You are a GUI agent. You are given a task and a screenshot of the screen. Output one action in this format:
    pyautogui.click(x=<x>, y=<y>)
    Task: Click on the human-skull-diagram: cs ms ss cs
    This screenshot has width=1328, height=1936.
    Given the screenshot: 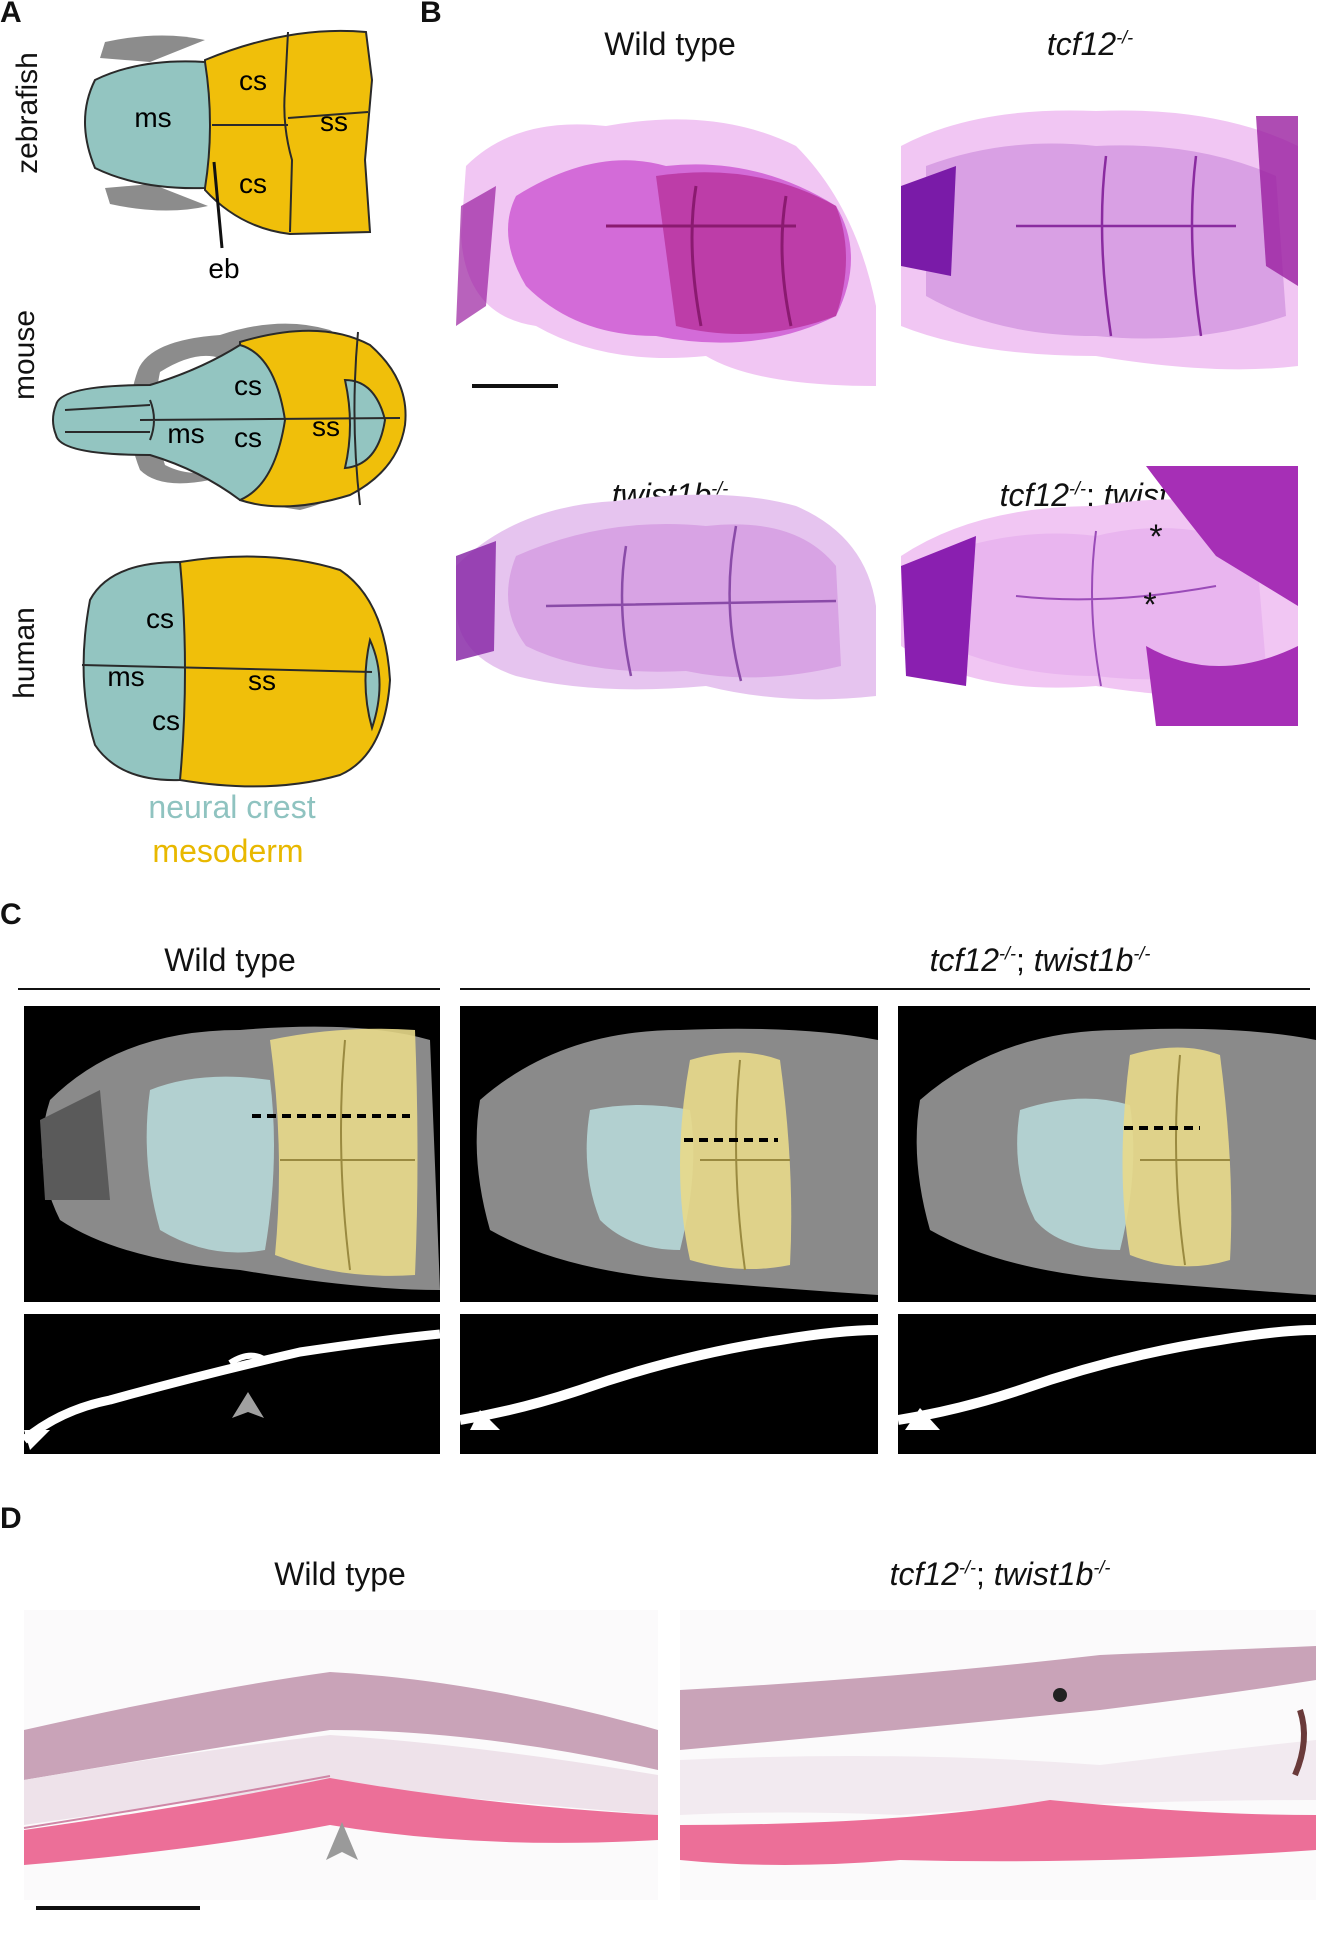 What is the action you would take?
    pyautogui.click(x=236, y=671)
    